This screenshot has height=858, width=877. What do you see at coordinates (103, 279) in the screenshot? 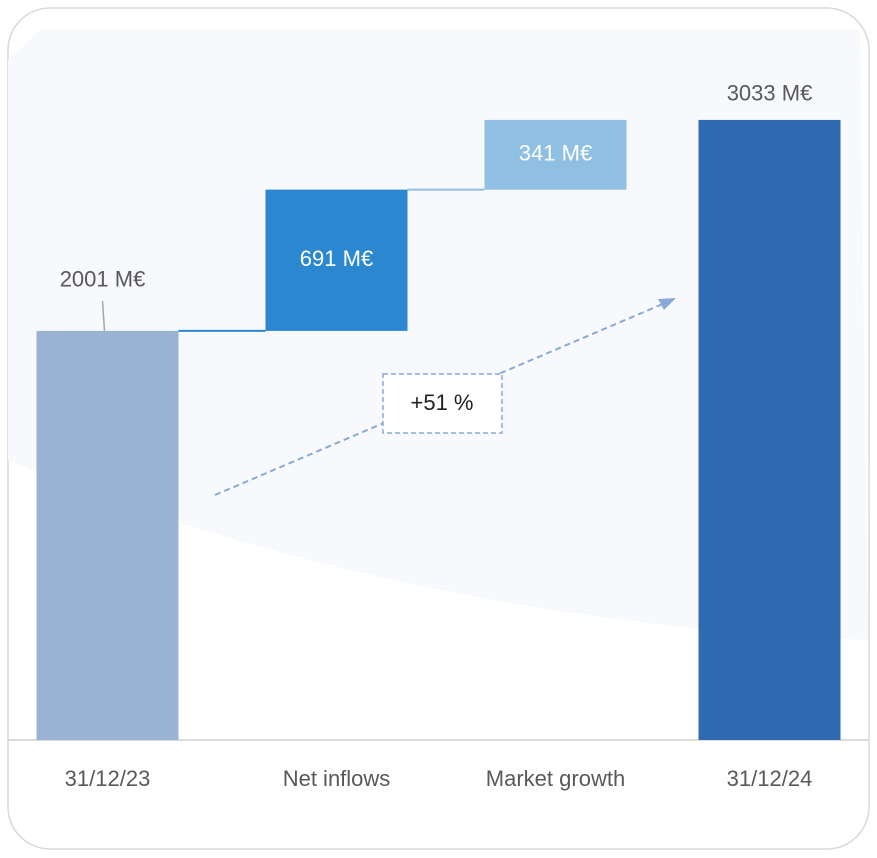
I see `value-label: 2001 M€` at bounding box center [103, 279].